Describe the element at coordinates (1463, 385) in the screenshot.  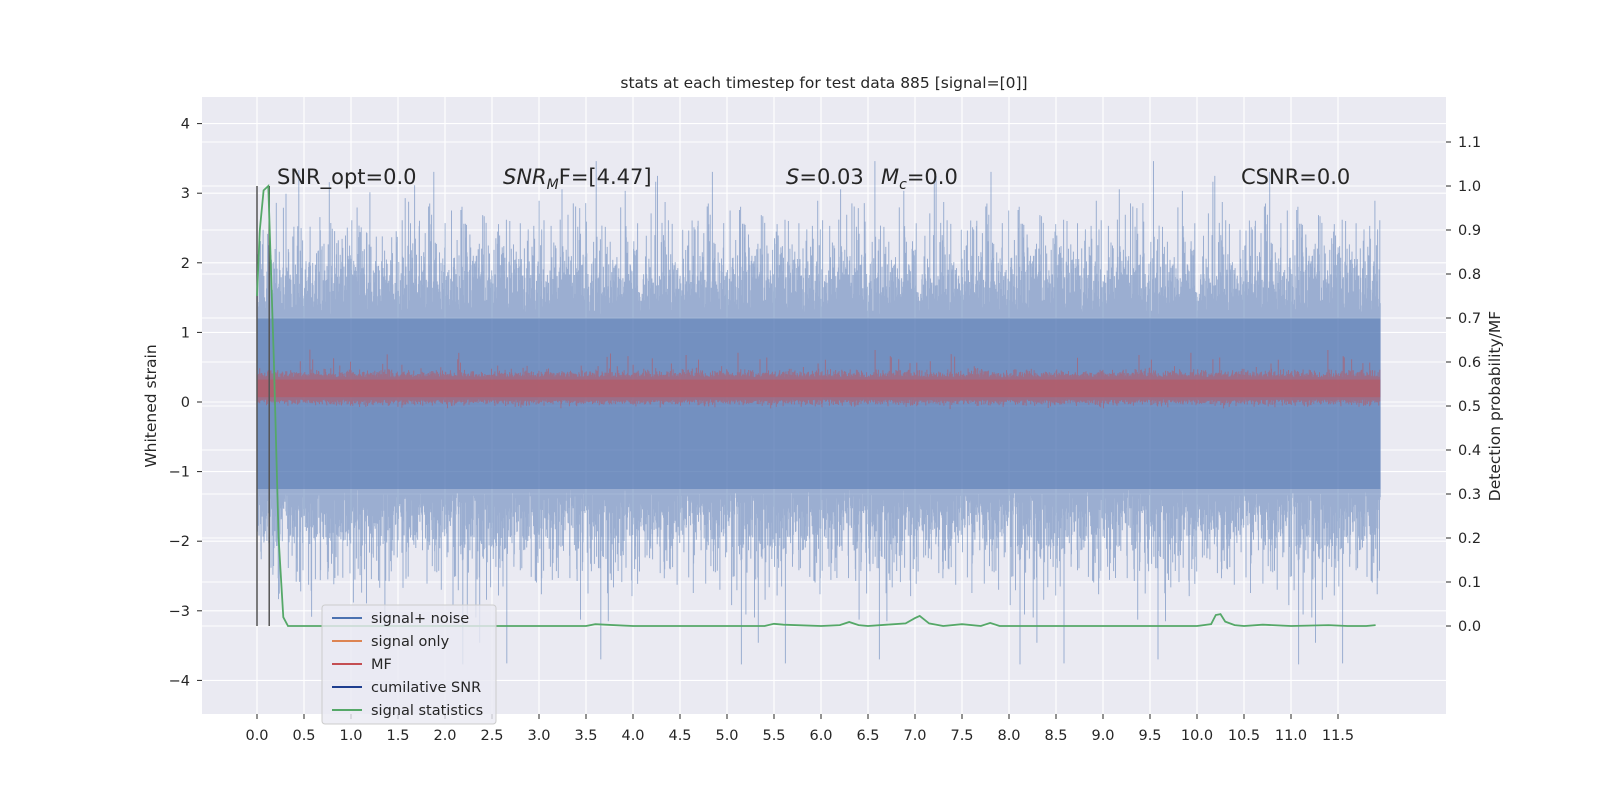
I see `y-axis-right: 1.1 1.0 0.9 0.8 0.7 0.6 0.5 0.4 0.3 0.2 0.1 0.0` at that location.